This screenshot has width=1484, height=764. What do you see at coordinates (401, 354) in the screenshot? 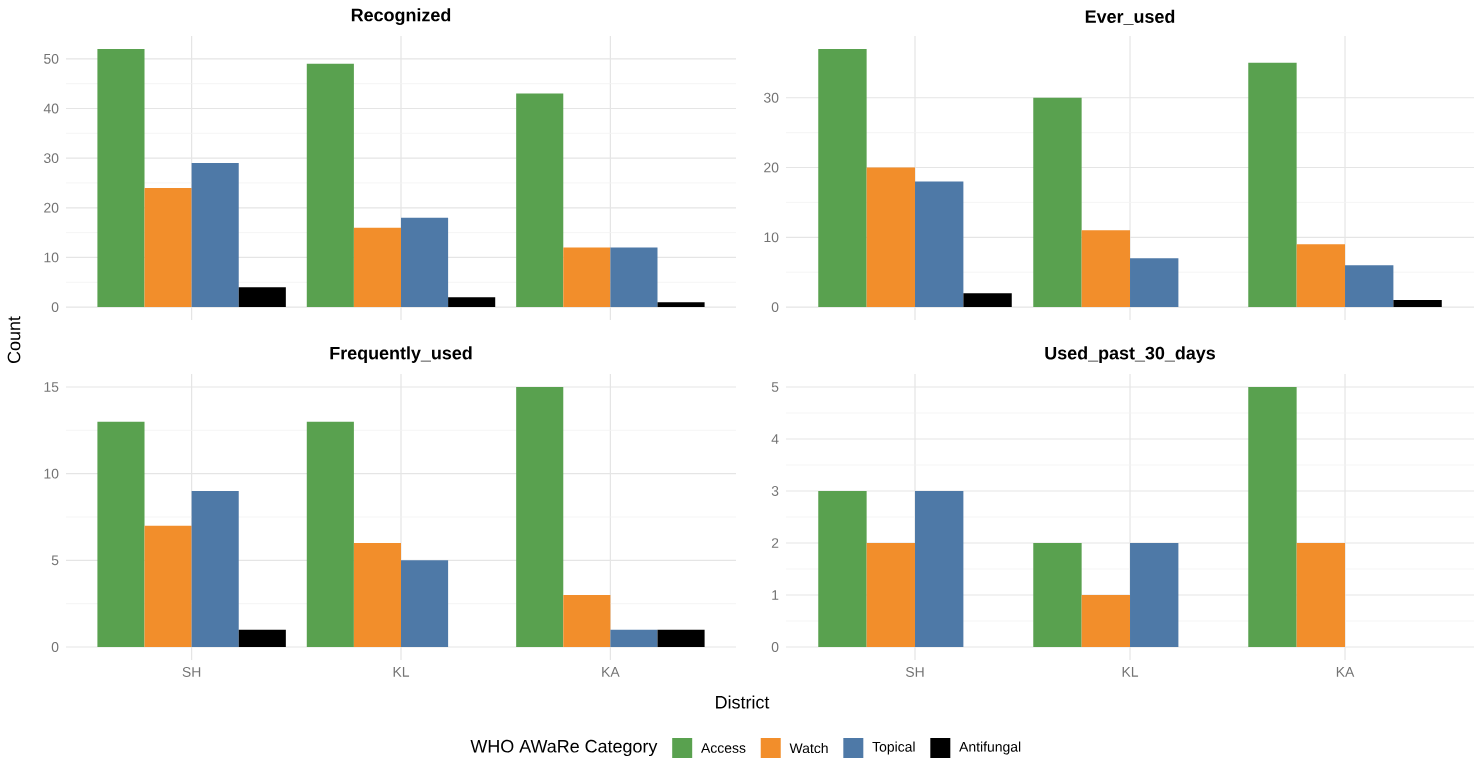
I see `chart-title: Frequently_used` at bounding box center [401, 354].